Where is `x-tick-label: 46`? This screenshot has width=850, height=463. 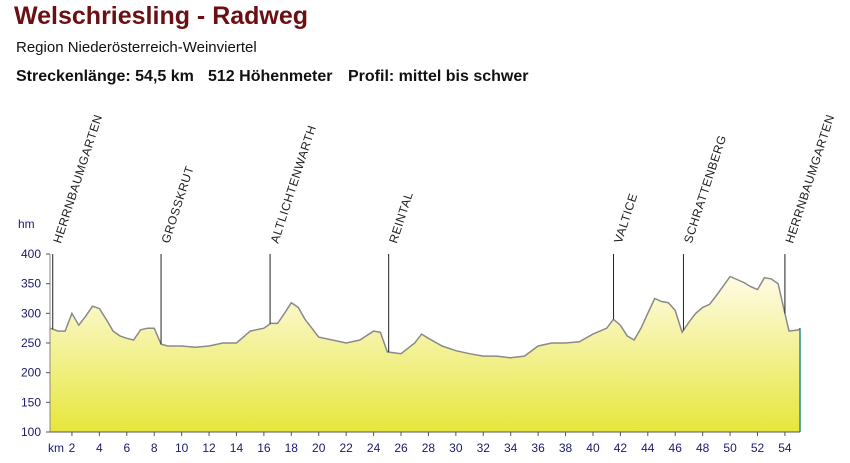
x-tick-label: 46 is located at coordinates (676, 448).